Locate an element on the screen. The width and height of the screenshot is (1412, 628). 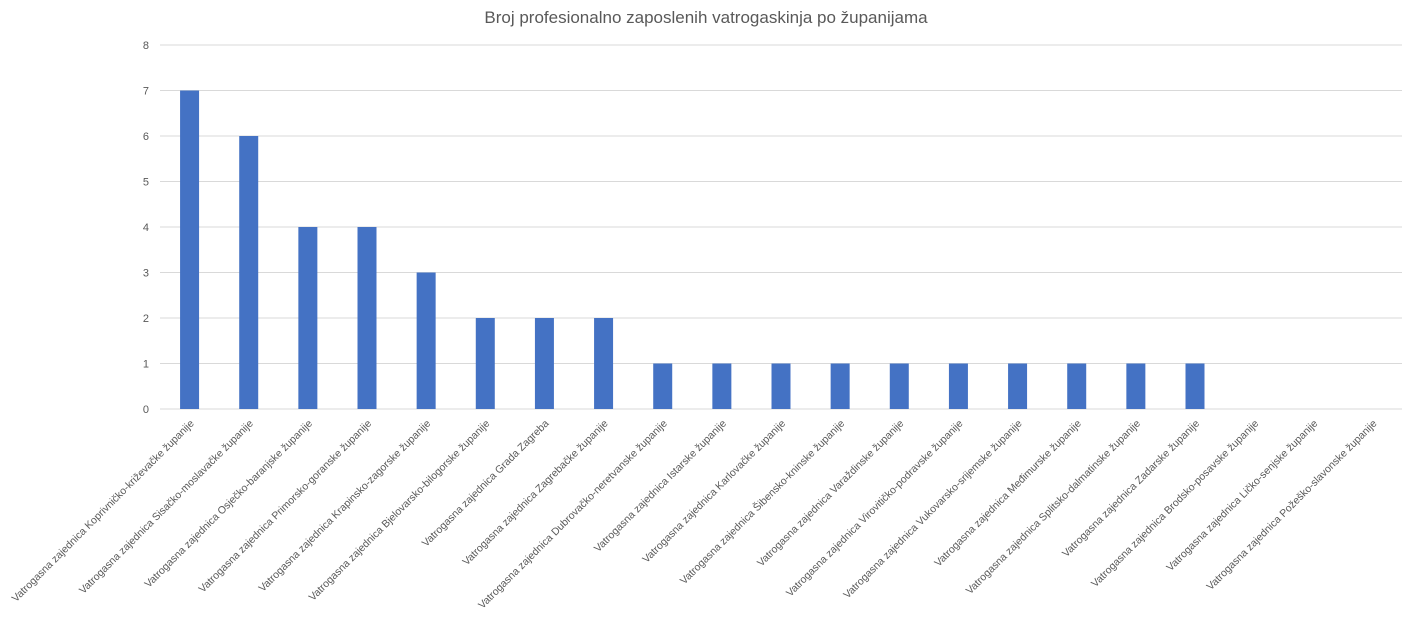
y-tick-label: 4 is located at coordinates (146, 228).